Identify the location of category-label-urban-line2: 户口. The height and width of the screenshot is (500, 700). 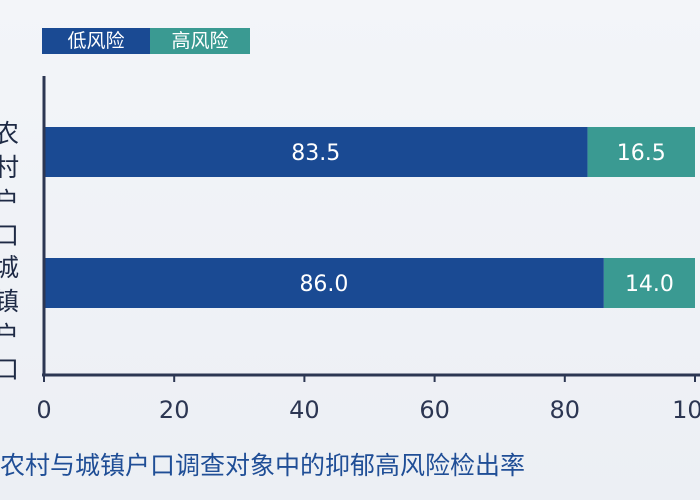
(10, 352).